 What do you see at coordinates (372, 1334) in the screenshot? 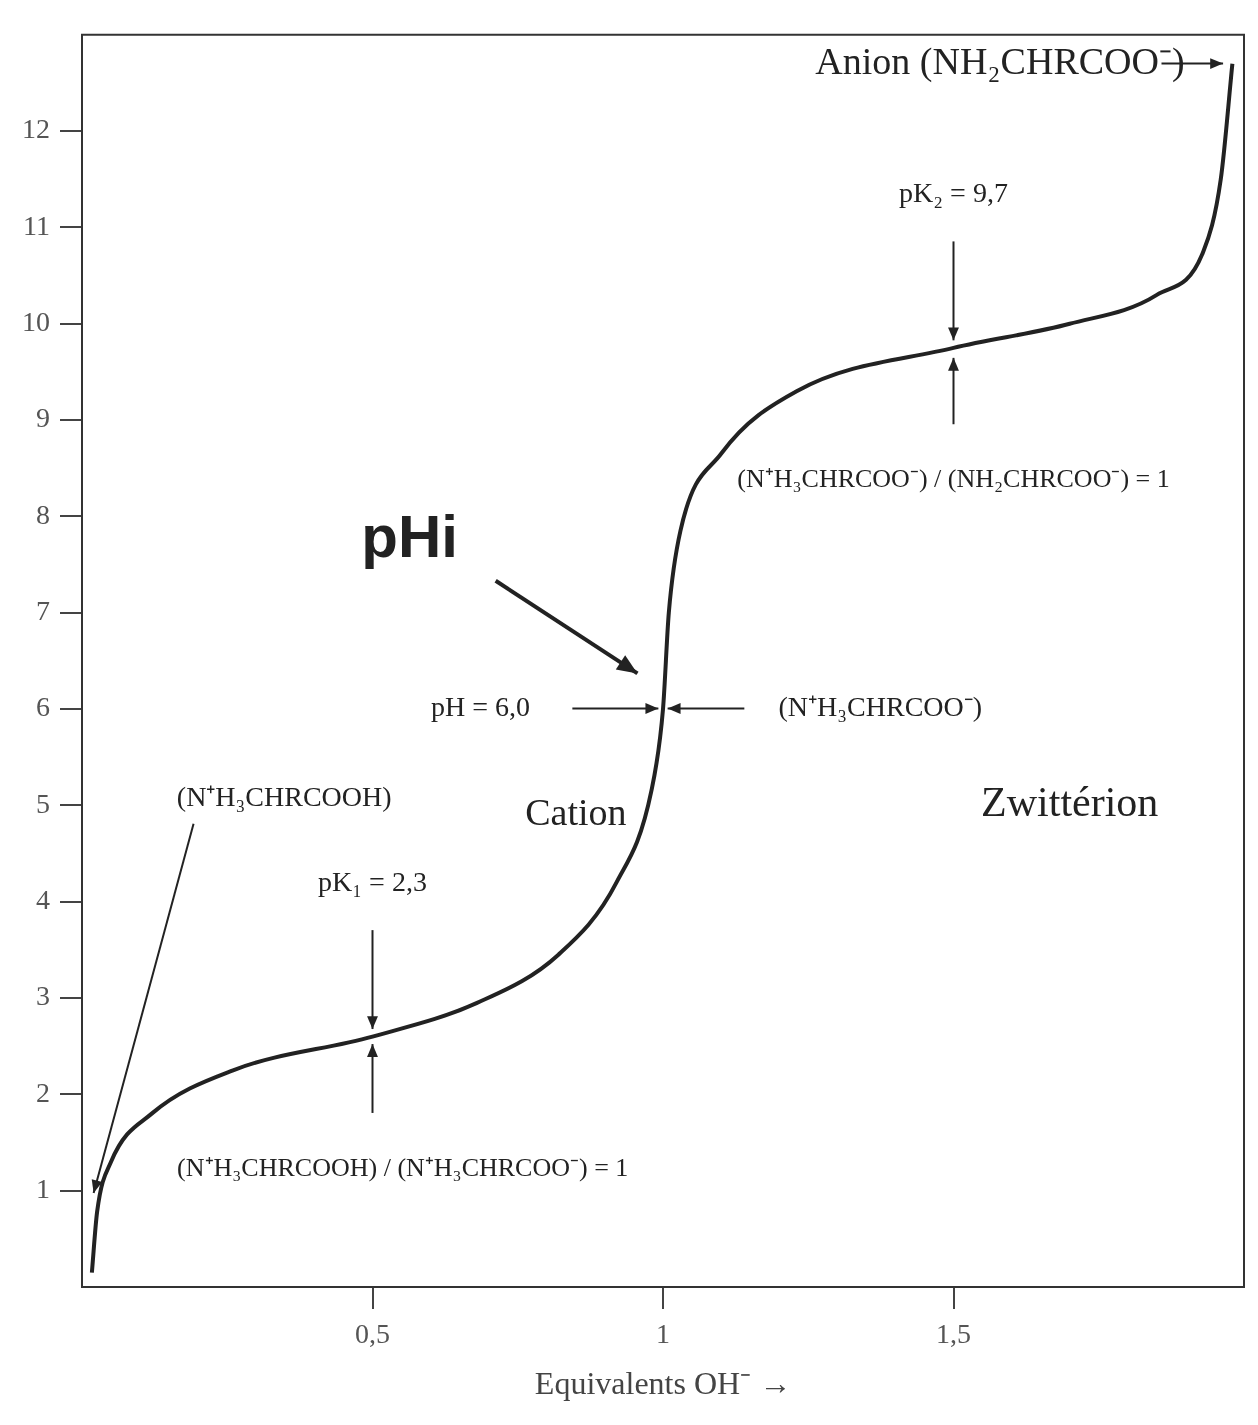
I see `x-tick-label: 0,5` at bounding box center [372, 1334].